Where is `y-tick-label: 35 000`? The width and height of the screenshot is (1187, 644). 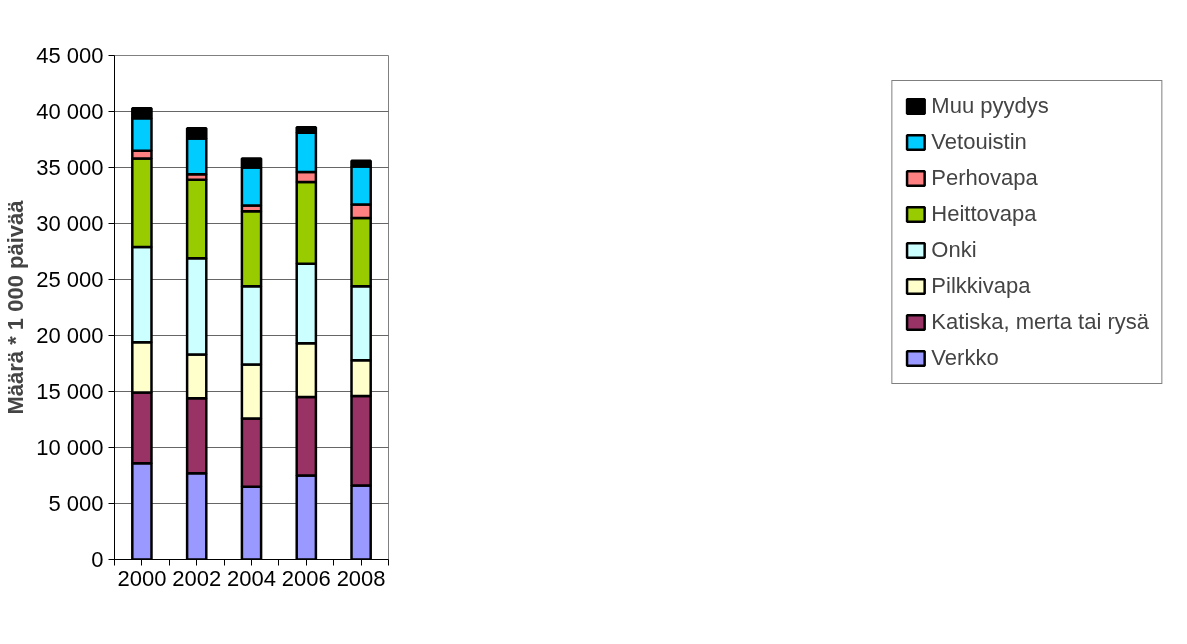 y-tick-label: 35 000 is located at coordinates (70, 167).